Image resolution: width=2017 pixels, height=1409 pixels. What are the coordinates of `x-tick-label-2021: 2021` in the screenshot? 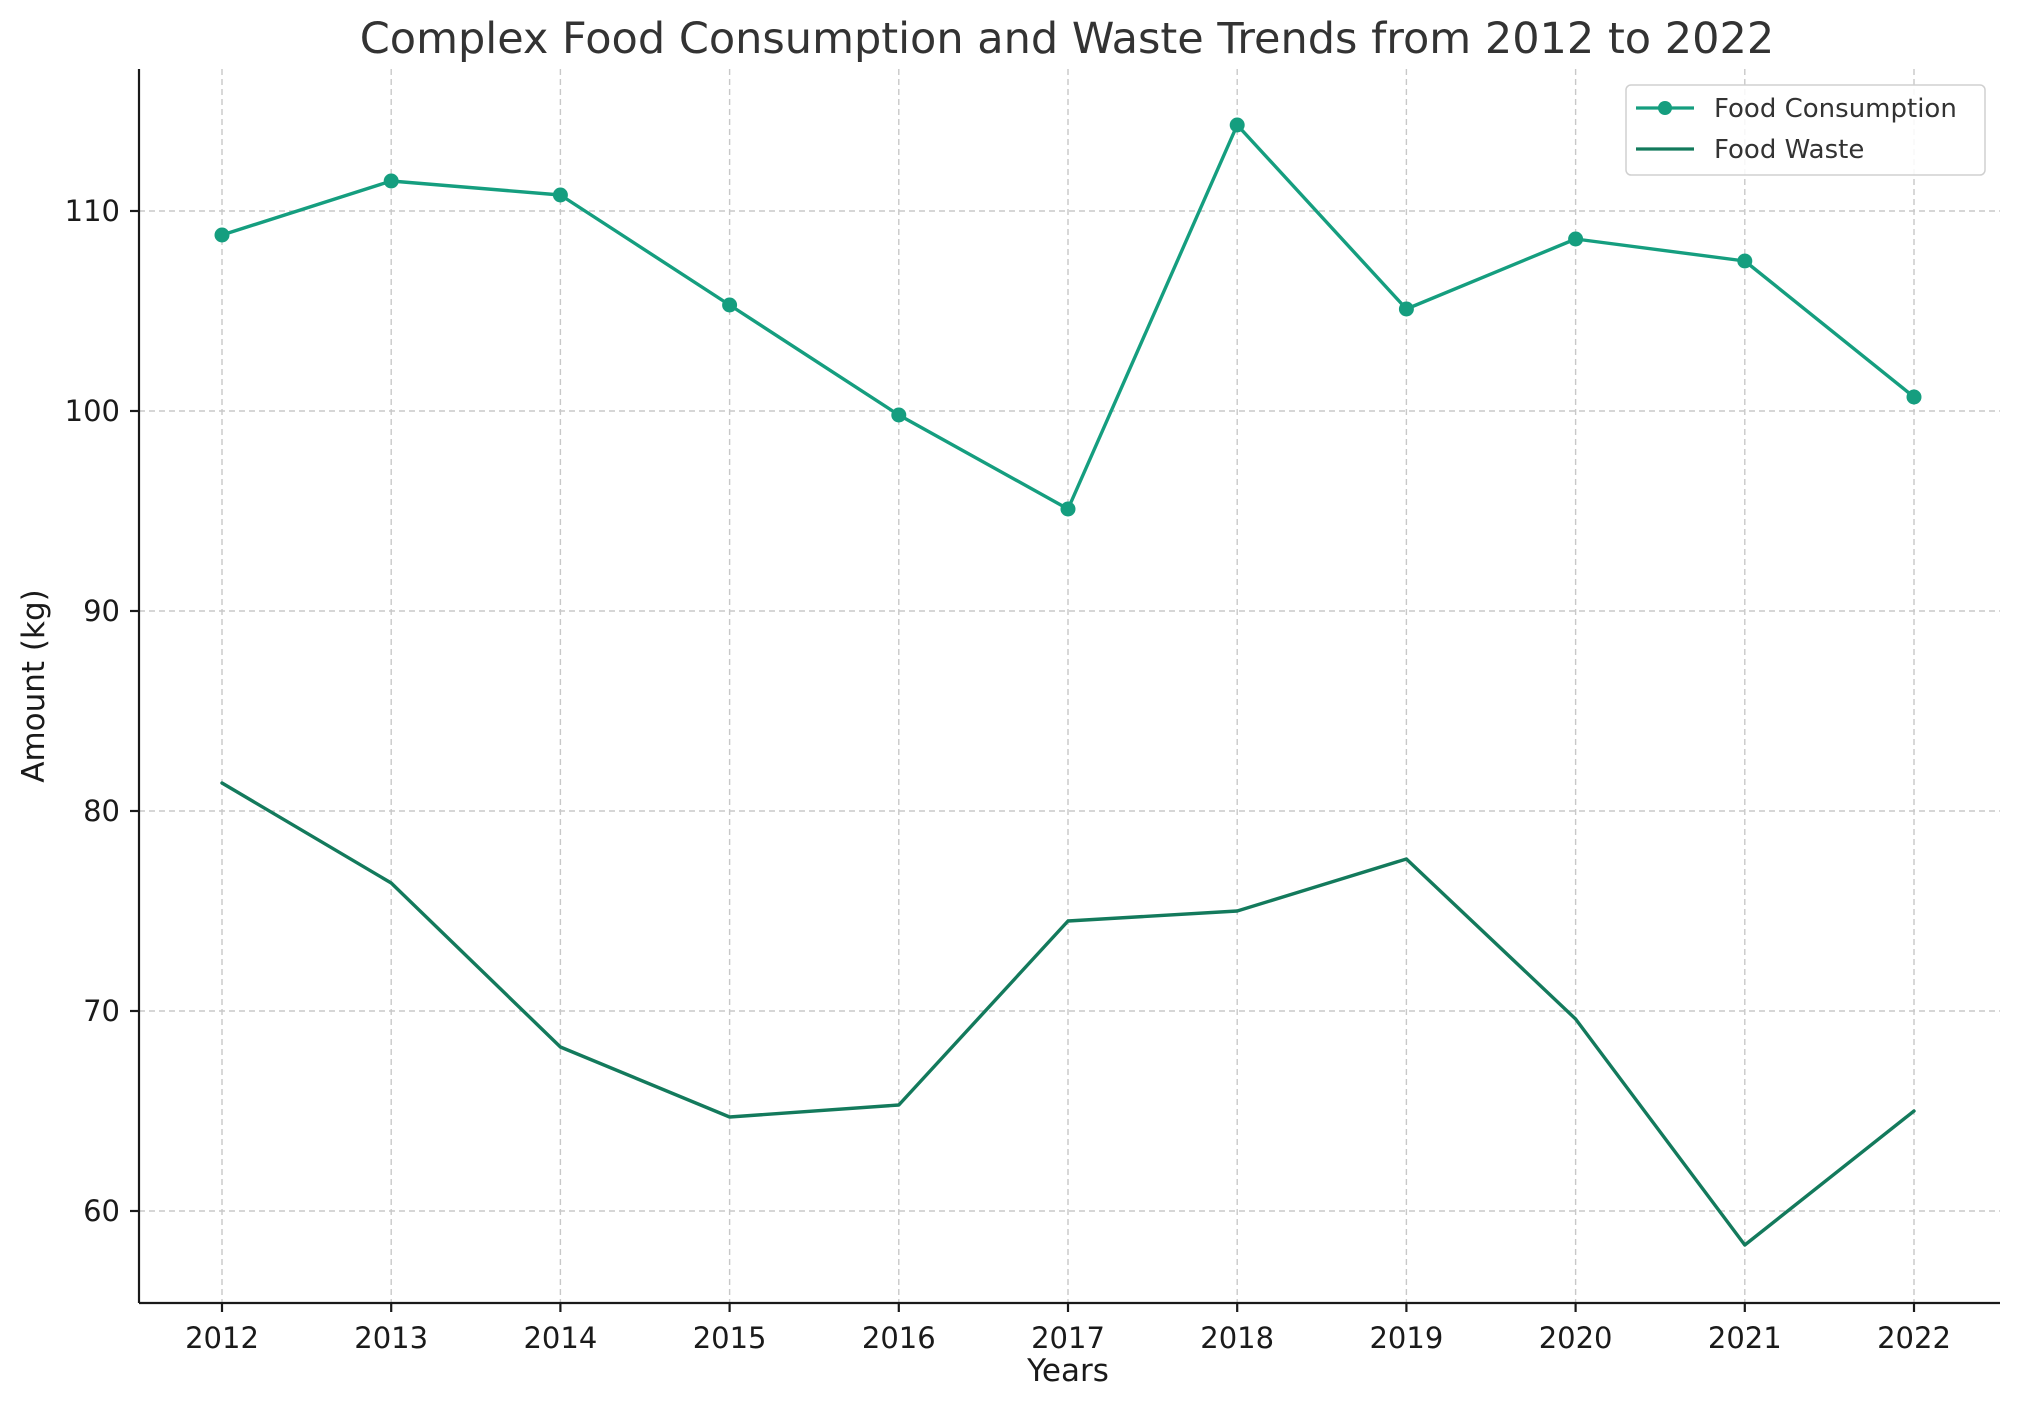 It's located at (1745, 1338).